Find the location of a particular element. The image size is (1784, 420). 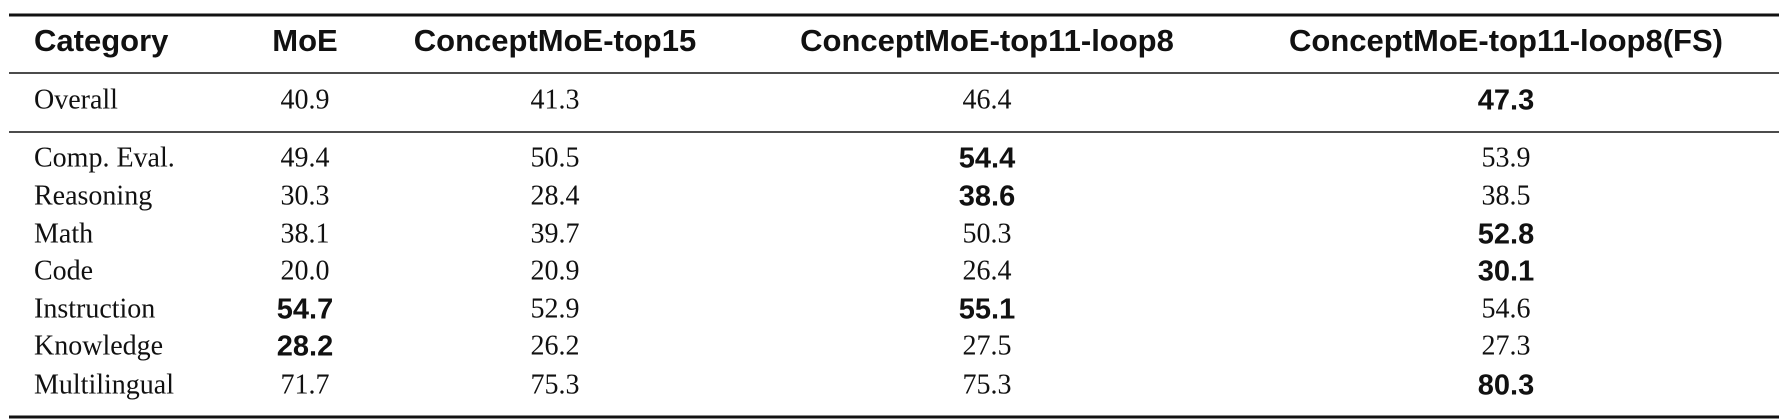

value-cell: 47.3 is located at coordinates (1506, 101).